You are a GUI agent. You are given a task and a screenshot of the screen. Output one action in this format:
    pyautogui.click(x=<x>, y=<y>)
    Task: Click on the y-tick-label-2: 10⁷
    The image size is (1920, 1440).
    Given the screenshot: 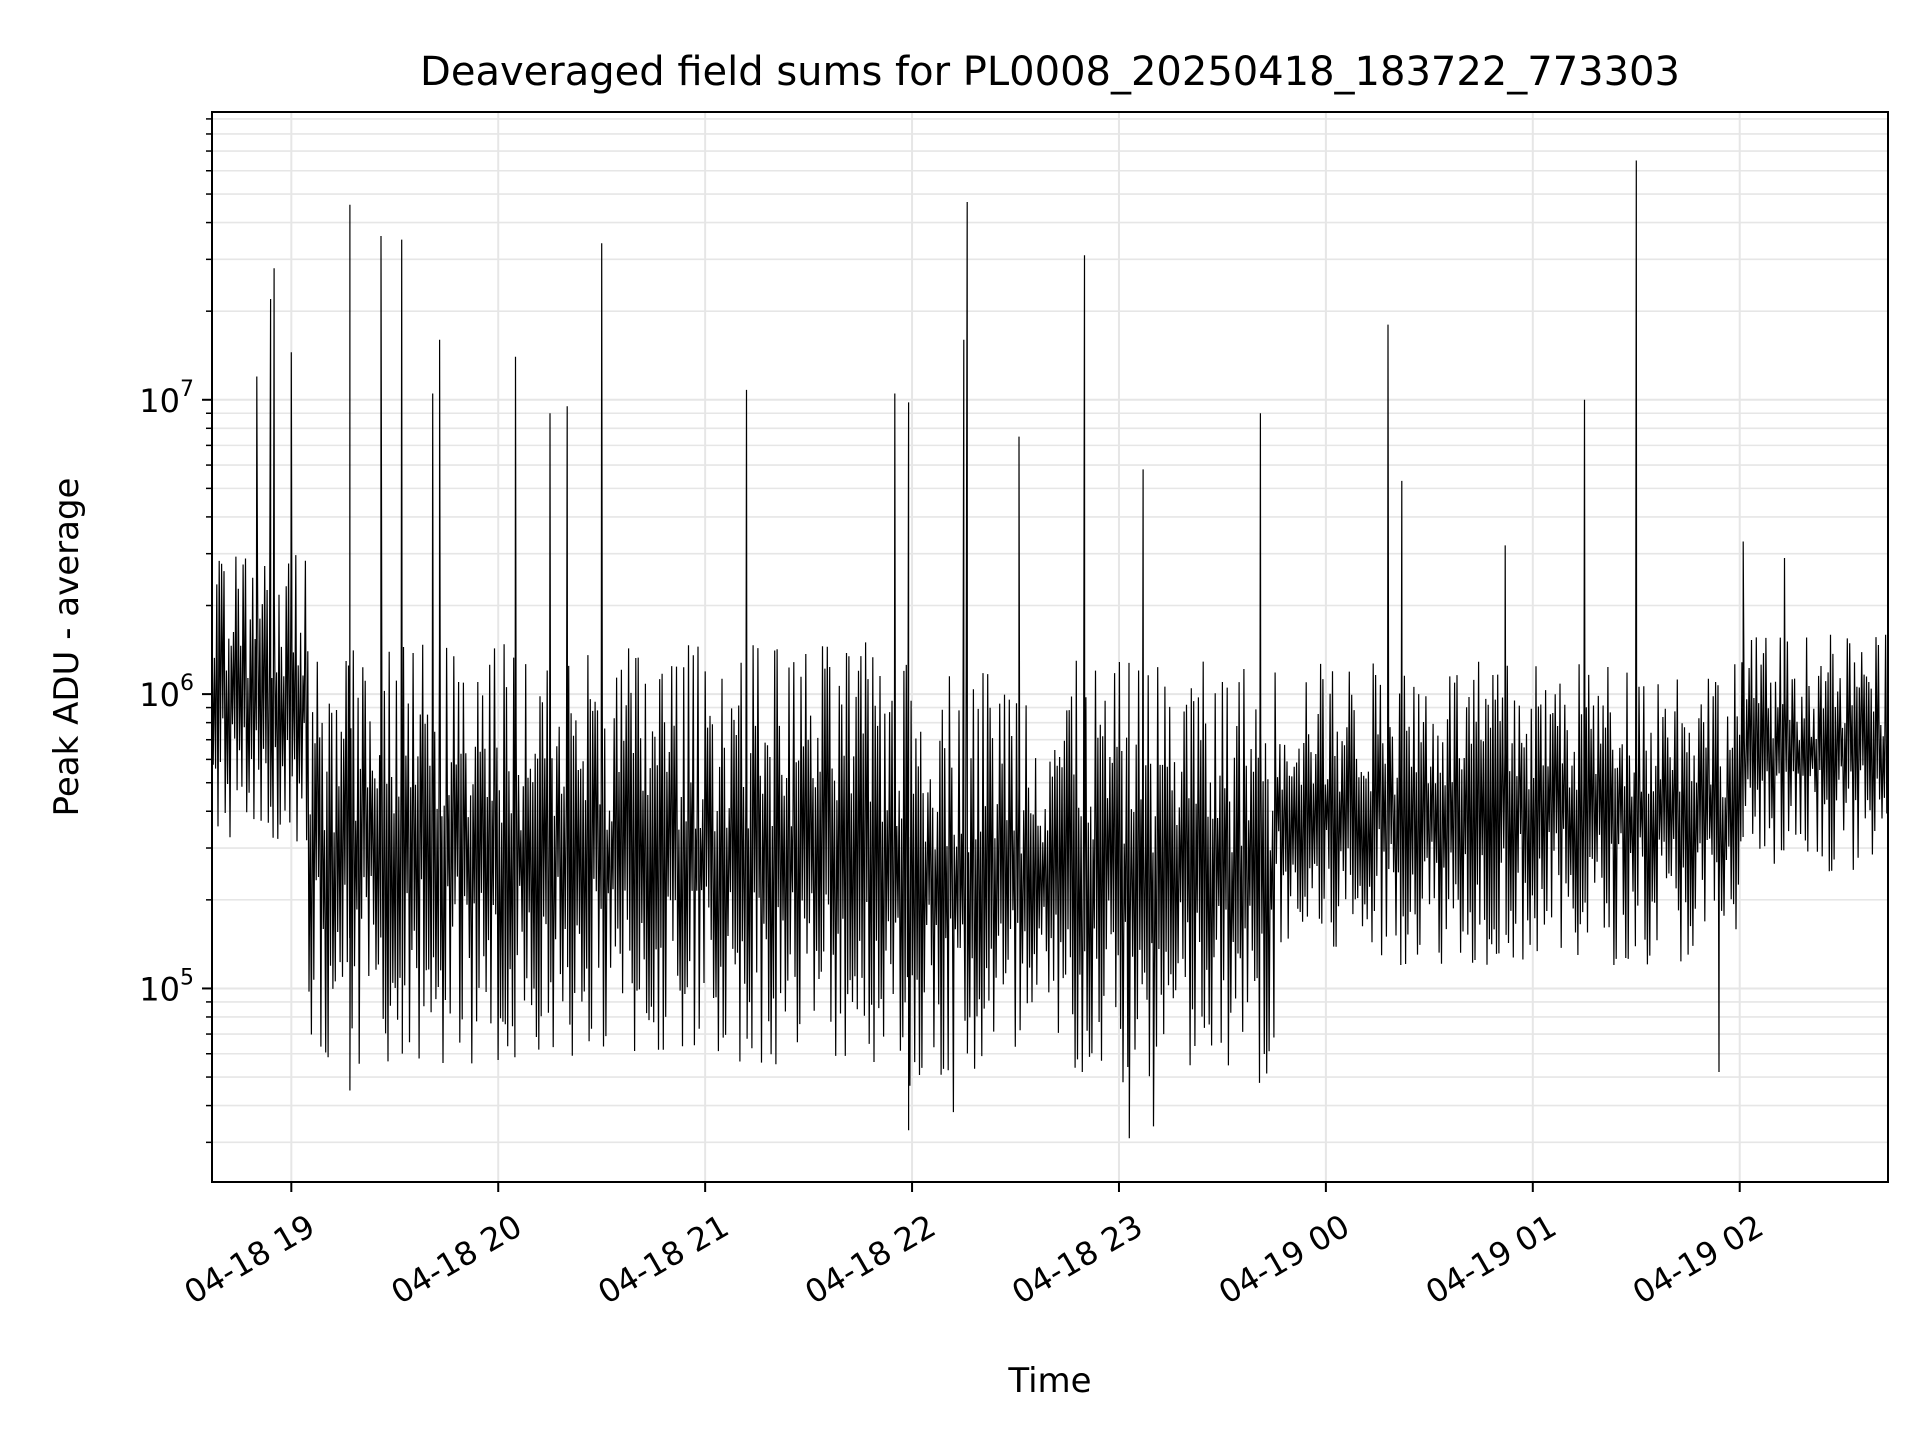 What is the action you would take?
    pyautogui.click(x=166, y=398)
    